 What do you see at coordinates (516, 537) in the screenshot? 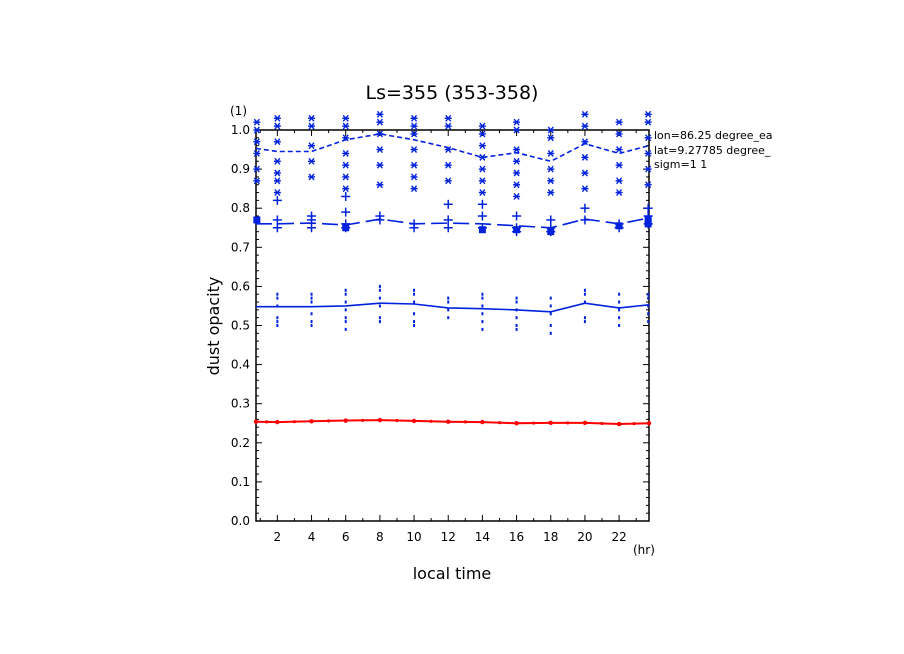
I see `x-tick-label: 16` at bounding box center [516, 537].